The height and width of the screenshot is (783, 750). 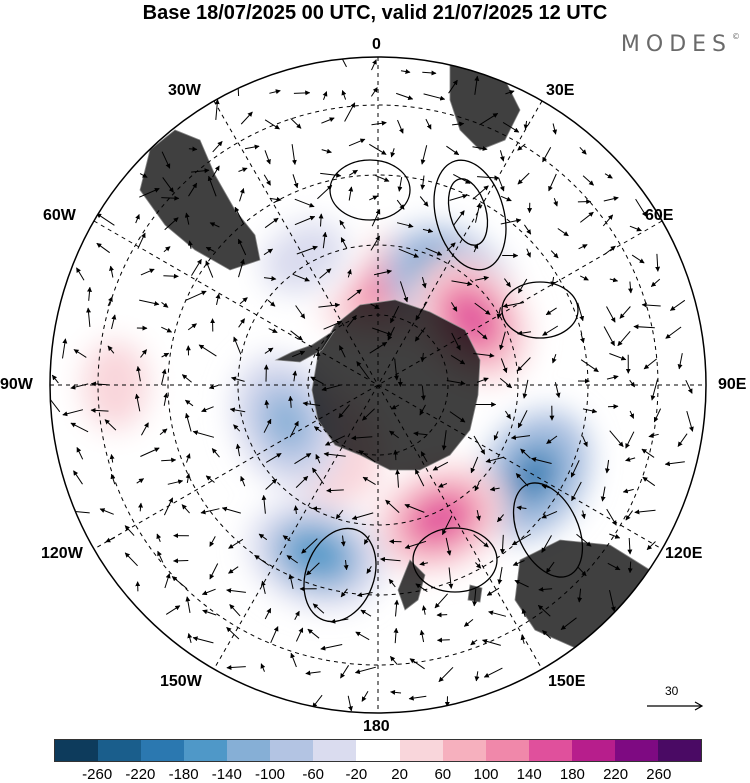 What do you see at coordinates (316, 554) in the screenshot?
I see `anomaly-blob` at bounding box center [316, 554].